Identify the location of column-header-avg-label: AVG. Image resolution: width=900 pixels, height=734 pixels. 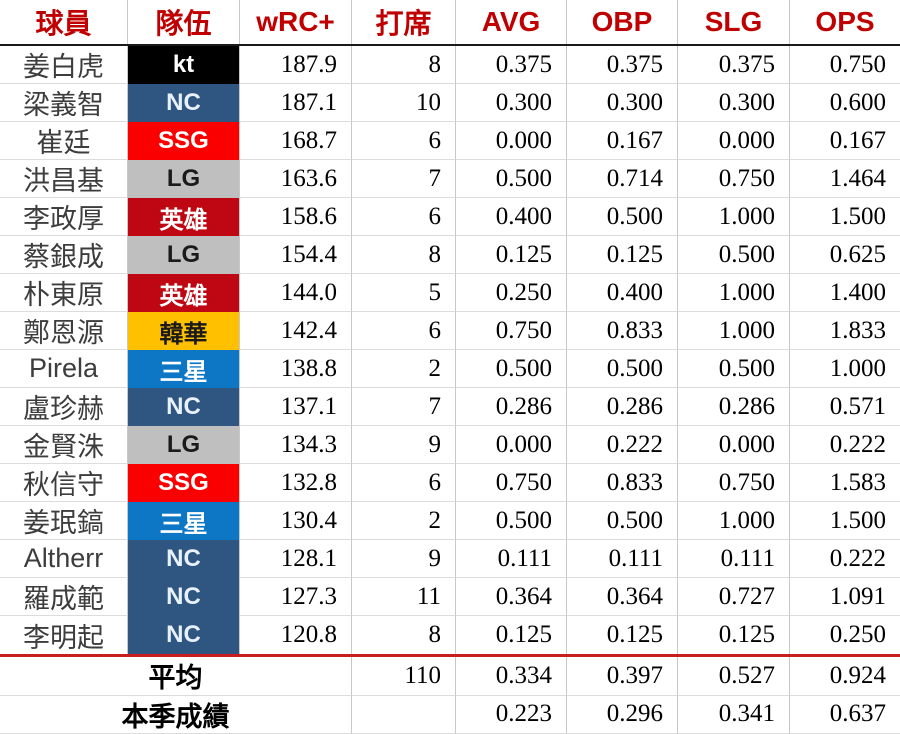
(511, 21).